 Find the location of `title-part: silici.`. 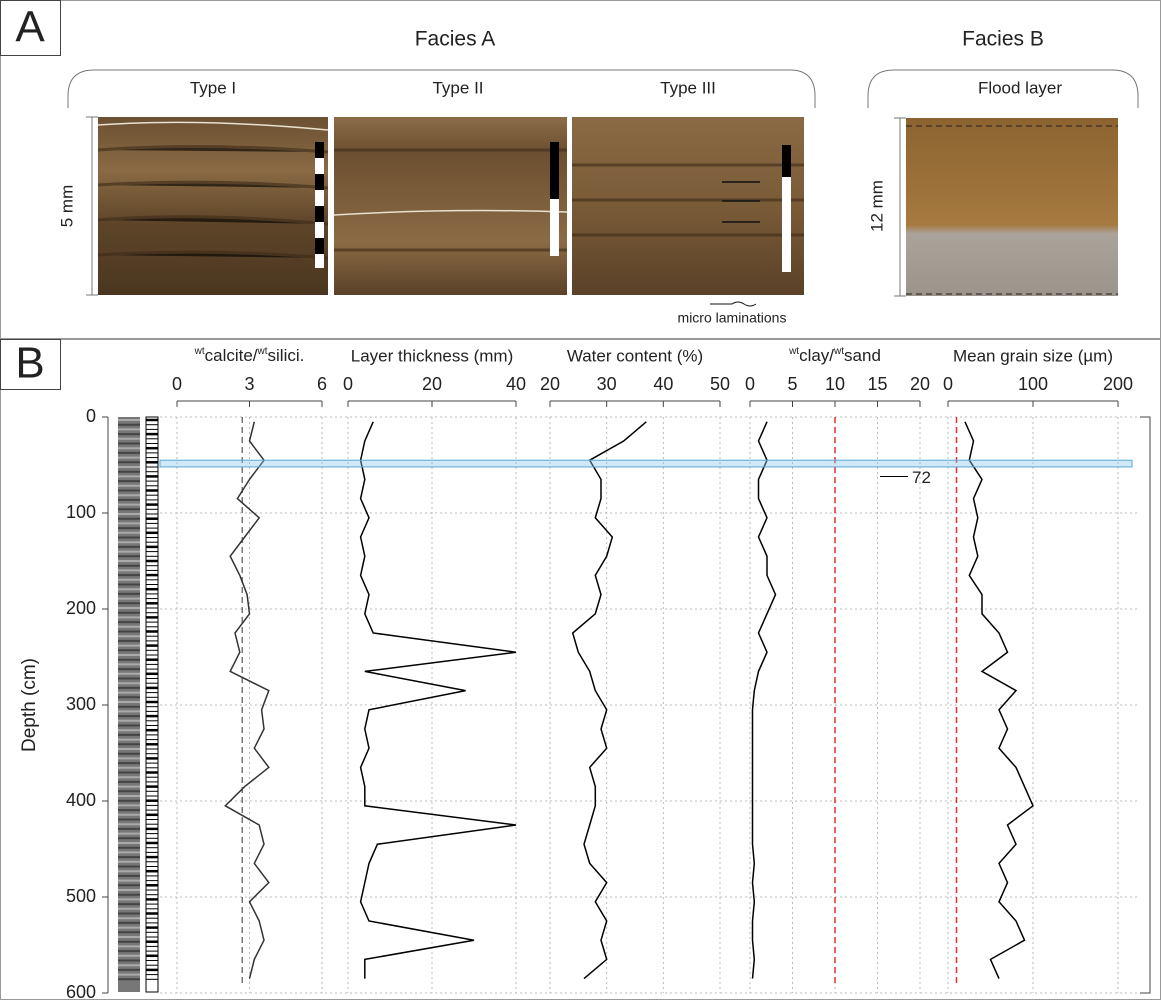

title-part: silici. is located at coordinates (286, 355).